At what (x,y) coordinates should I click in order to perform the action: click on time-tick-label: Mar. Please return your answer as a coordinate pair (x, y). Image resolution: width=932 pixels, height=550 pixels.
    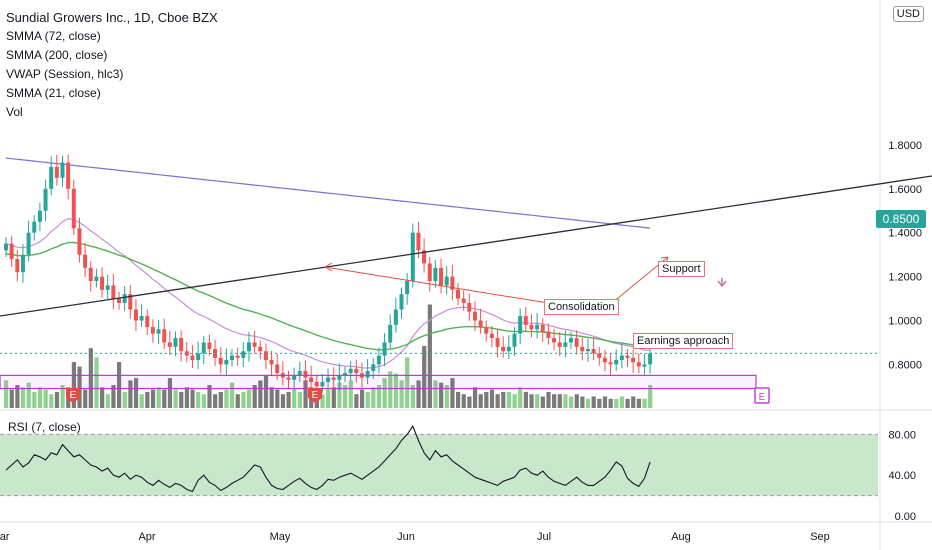
    Looking at the image, I should click on (5, 537).